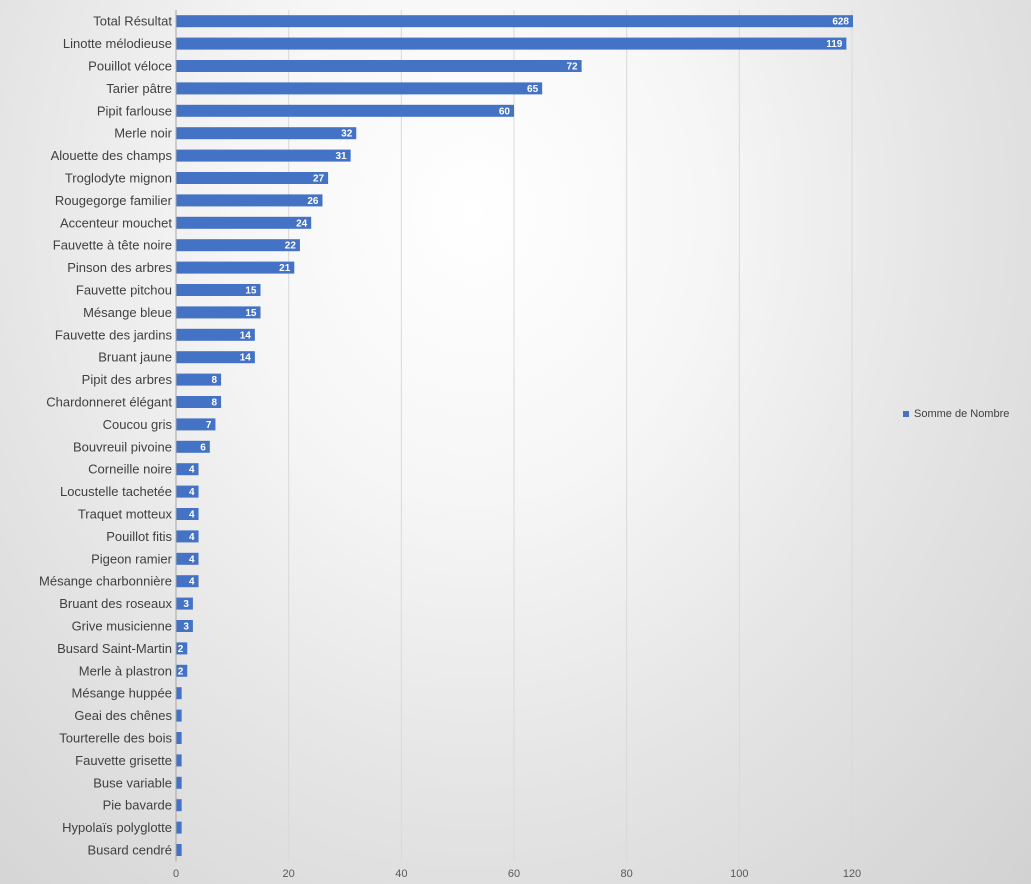 The image size is (1031, 884). What do you see at coordinates (117, 43) in the screenshot?
I see `category-label: Linotte mélodieuse` at bounding box center [117, 43].